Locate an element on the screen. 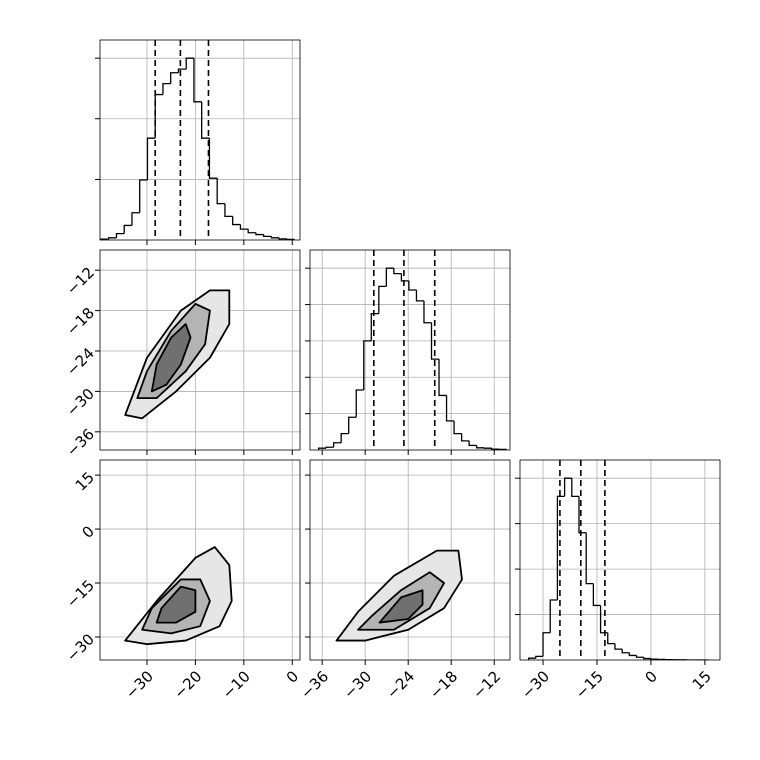 This screenshot has width=760, height=760. x-tick-label: −24 is located at coordinates (400, 684).